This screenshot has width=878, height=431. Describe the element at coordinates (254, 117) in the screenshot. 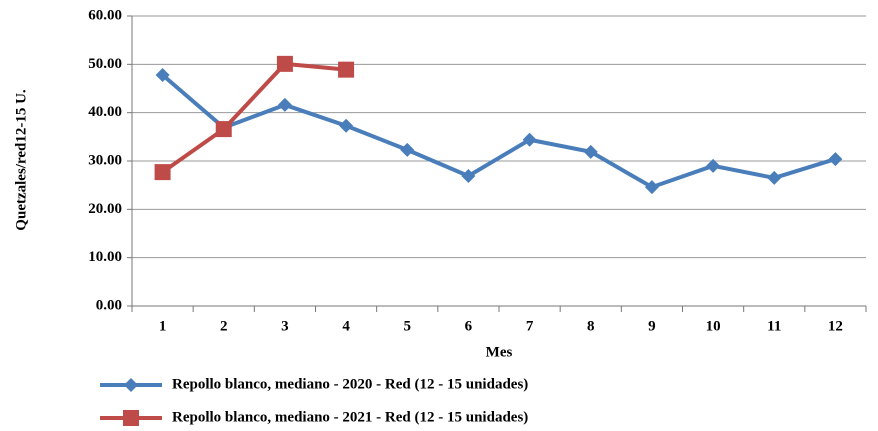

I see `series-line` at that location.